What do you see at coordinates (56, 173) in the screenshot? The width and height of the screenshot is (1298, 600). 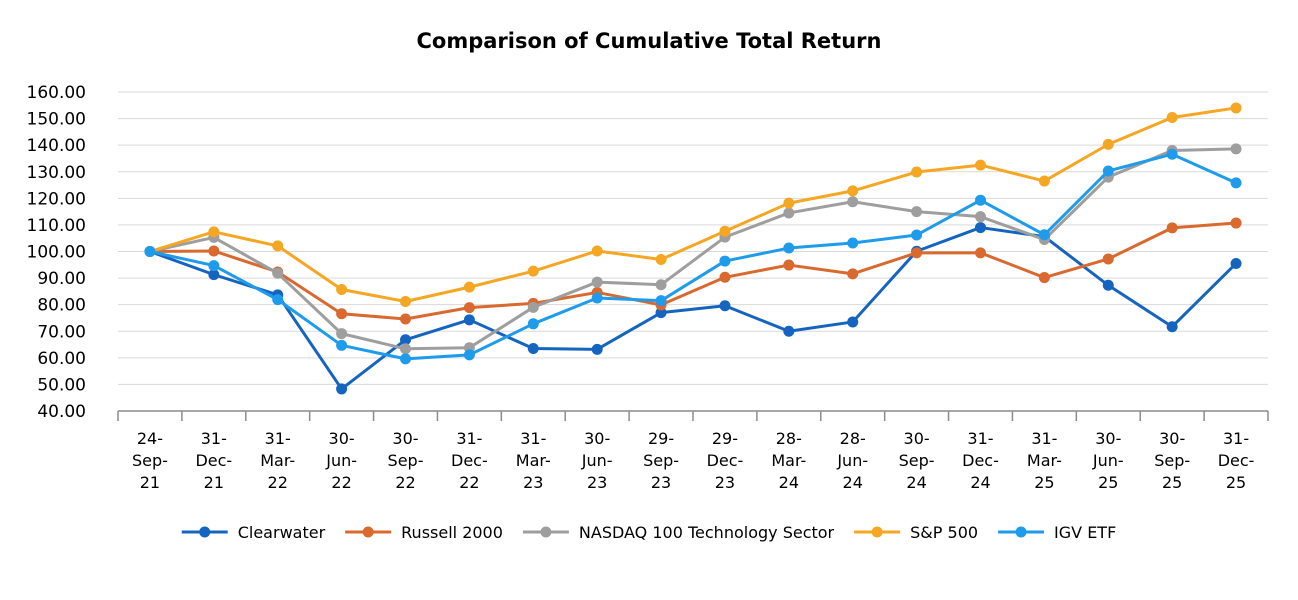 I see `y-tick-label: 130.00` at bounding box center [56, 173].